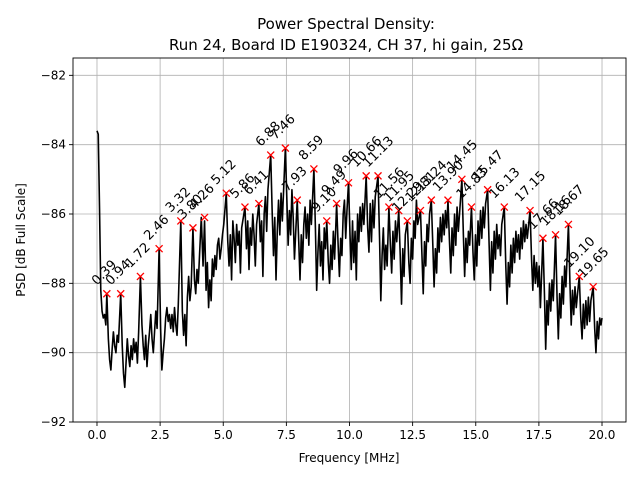 The image size is (640, 480). I want to click on y-tick-label: −92, so click(53, 422).